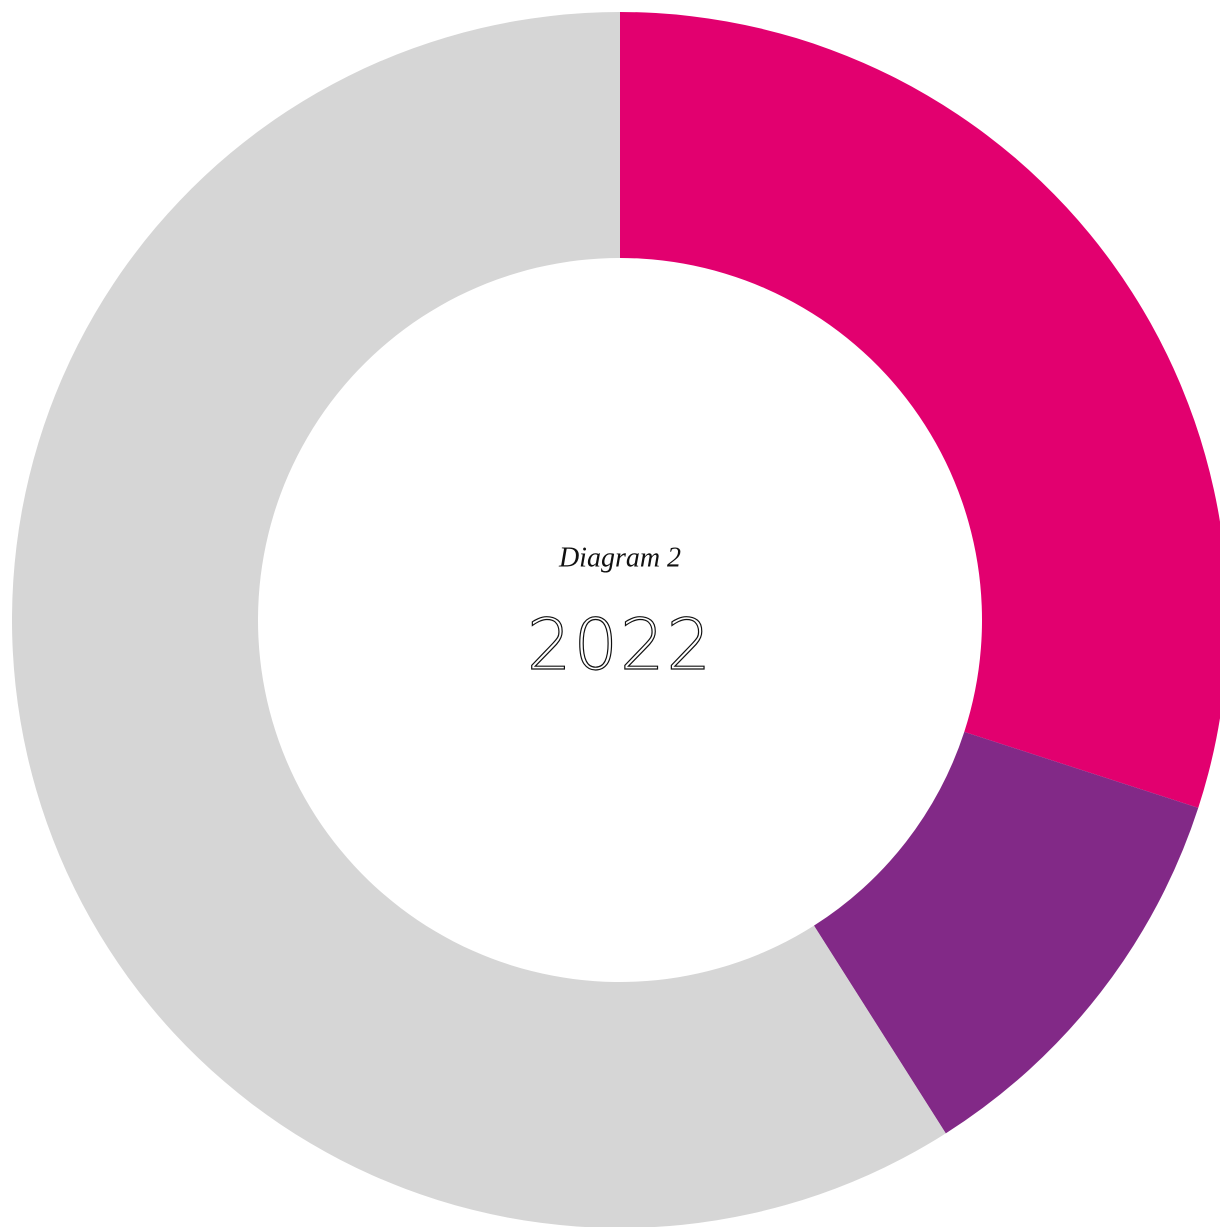  I want to click on chart-subtitle: 2022, so click(620, 645).